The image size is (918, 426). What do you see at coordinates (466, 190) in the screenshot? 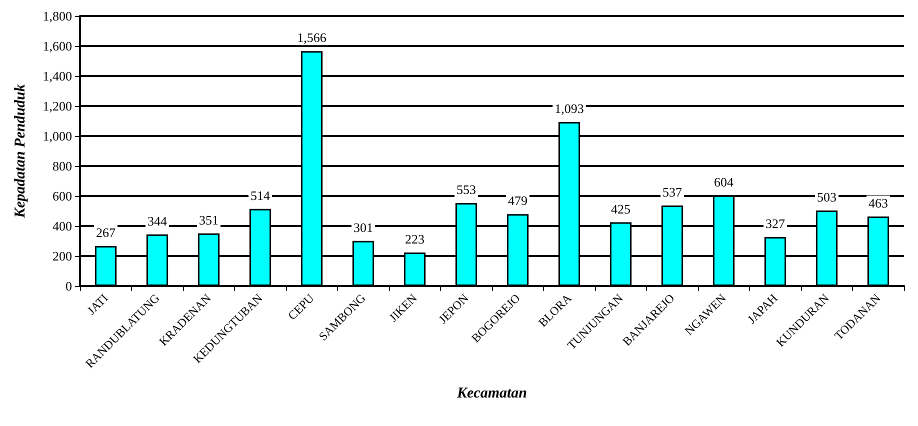
I see `data-label: 553` at bounding box center [466, 190].